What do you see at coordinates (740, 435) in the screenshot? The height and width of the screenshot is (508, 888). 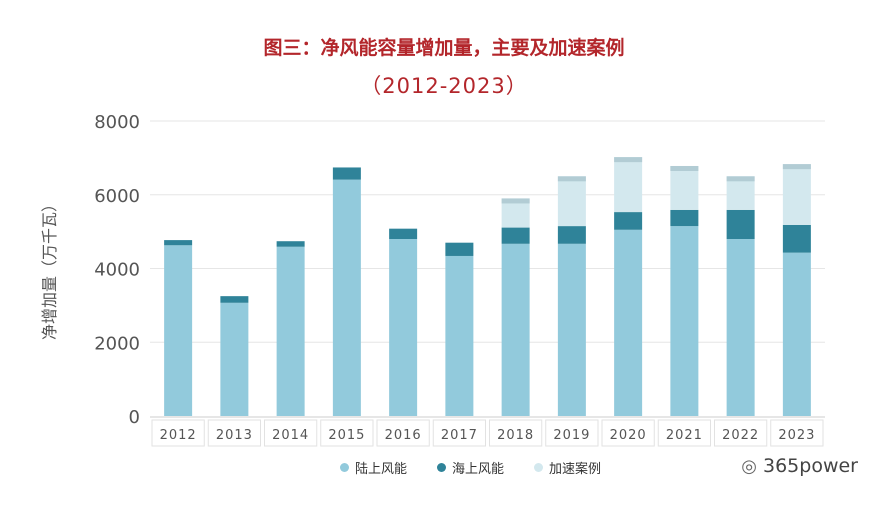 I see `x-tick-label: 2022` at bounding box center [740, 435].